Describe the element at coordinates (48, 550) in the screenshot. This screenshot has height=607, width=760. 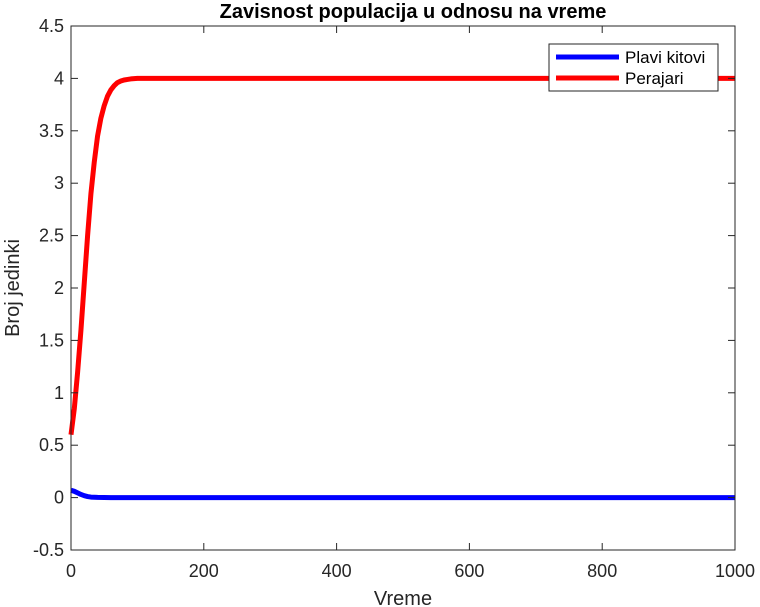
I see `y-tick-label: -0.5` at that location.